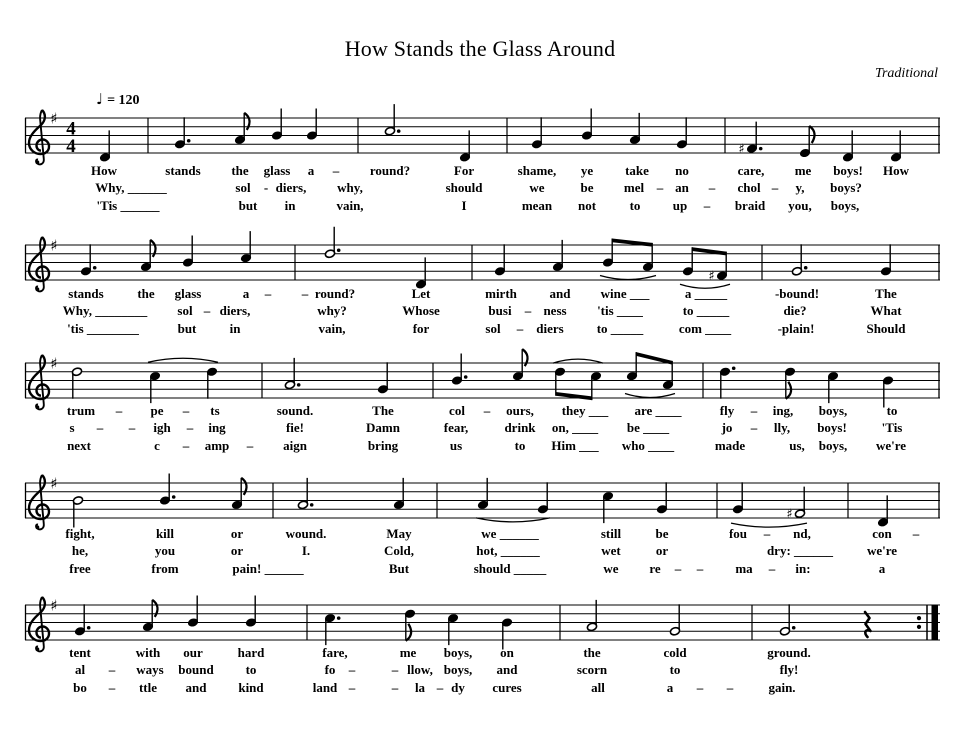  What do you see at coordinates (80, 550) in the screenshot?
I see `lyric-syllable: he,` at bounding box center [80, 550].